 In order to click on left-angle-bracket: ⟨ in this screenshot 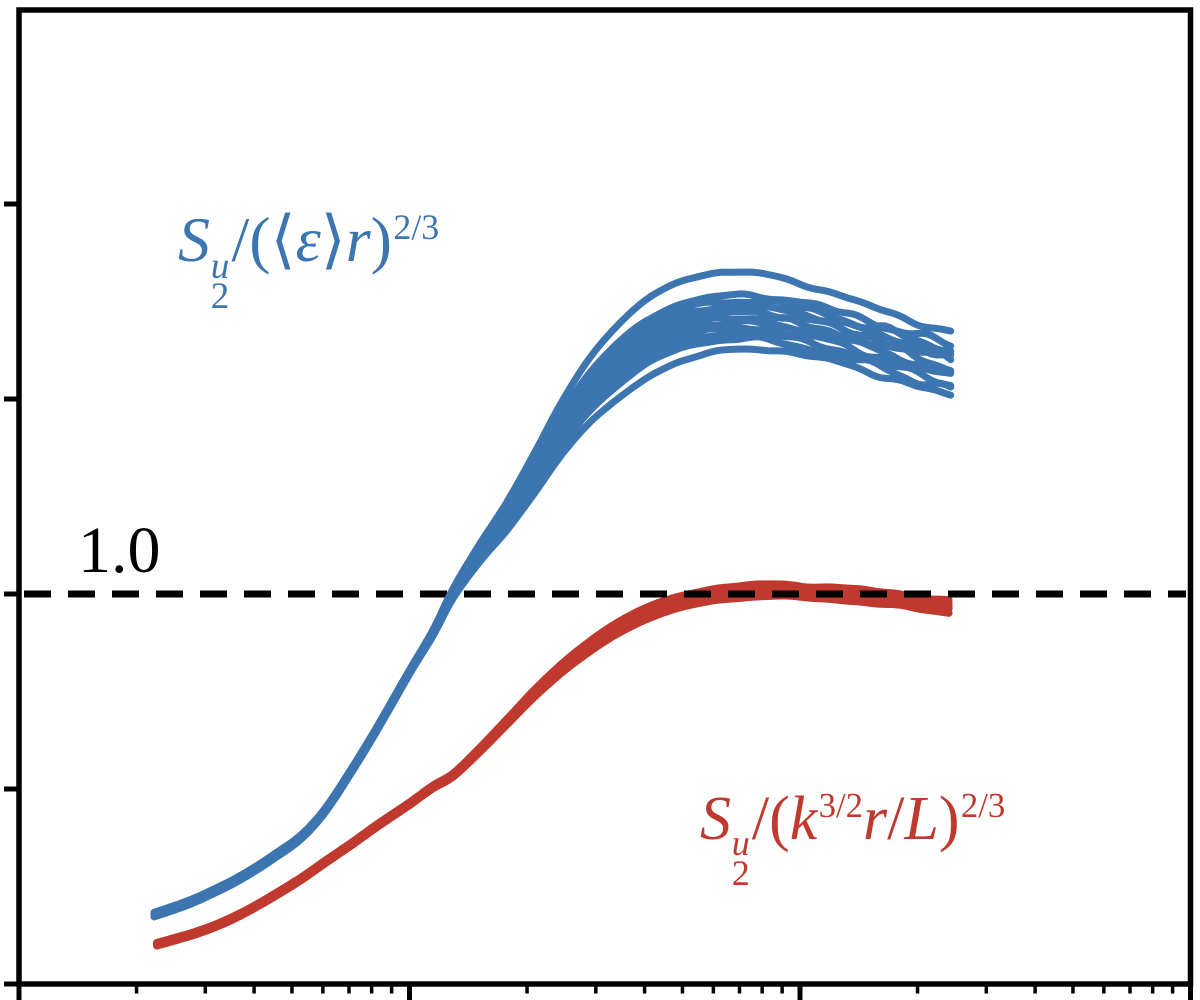, I will do `click(283, 240)`.